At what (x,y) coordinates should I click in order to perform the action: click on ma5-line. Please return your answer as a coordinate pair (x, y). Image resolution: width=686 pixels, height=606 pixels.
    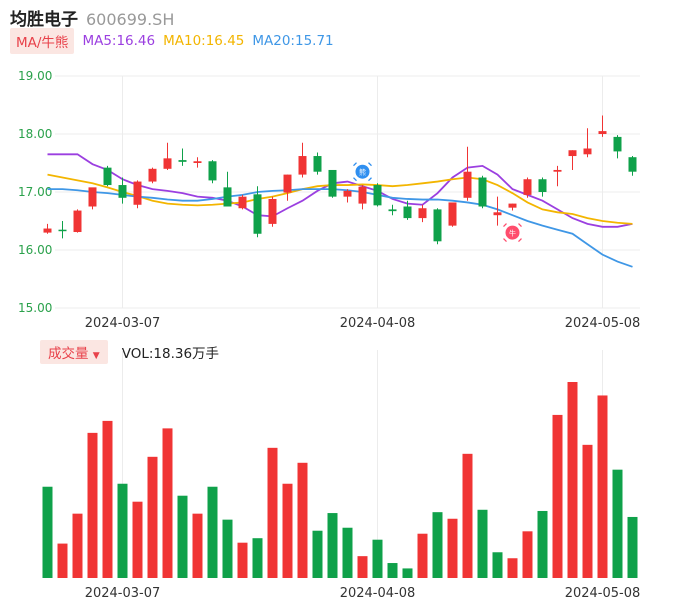
    Looking at the image, I should click on (340, 190).